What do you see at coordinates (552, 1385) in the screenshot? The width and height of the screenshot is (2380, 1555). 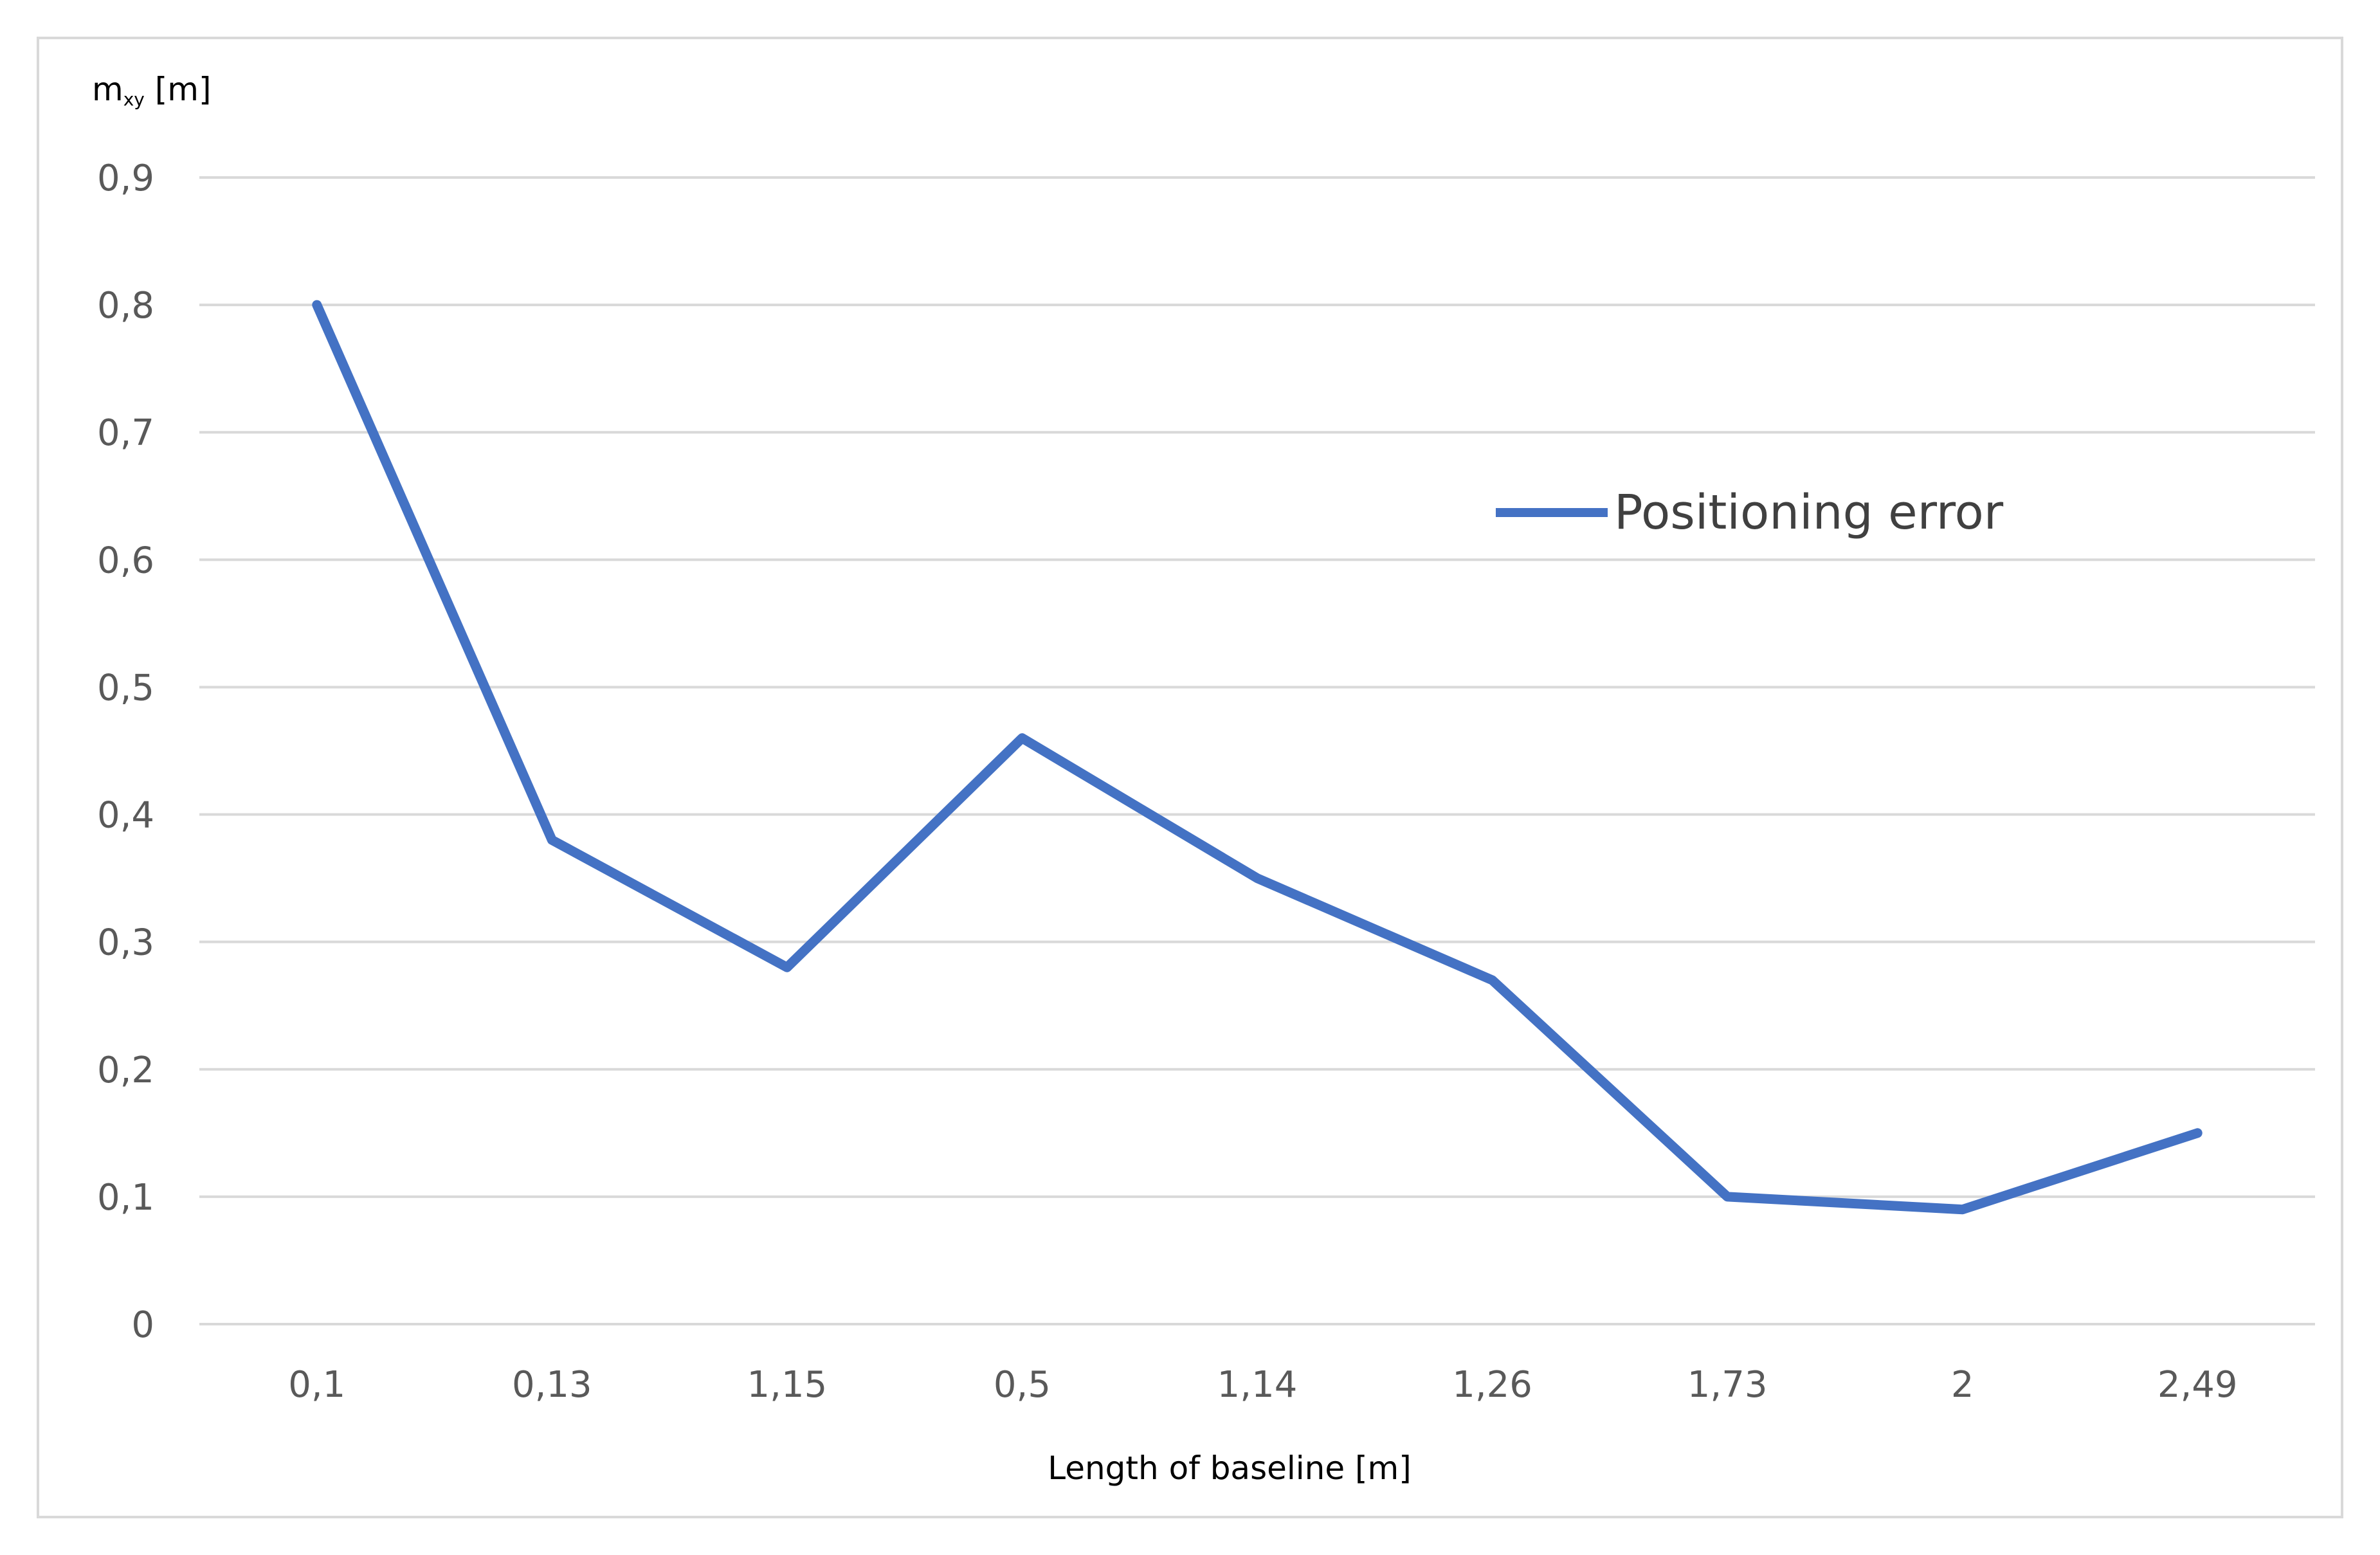 I see `x-tick-label: 0,13` at bounding box center [552, 1385].